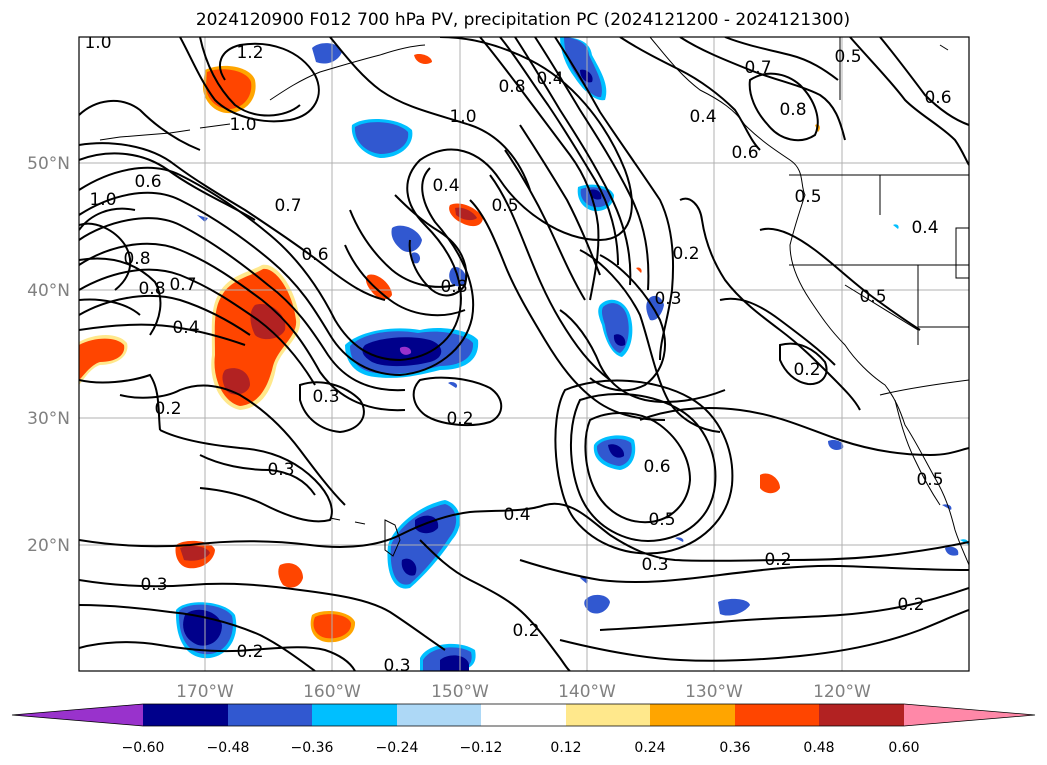 Image resolution: width=1047 pixels, height=765 pixels. What do you see at coordinates (734, 748) in the screenshot?
I see `colorbar-tick-label: 0.36` at bounding box center [734, 748].